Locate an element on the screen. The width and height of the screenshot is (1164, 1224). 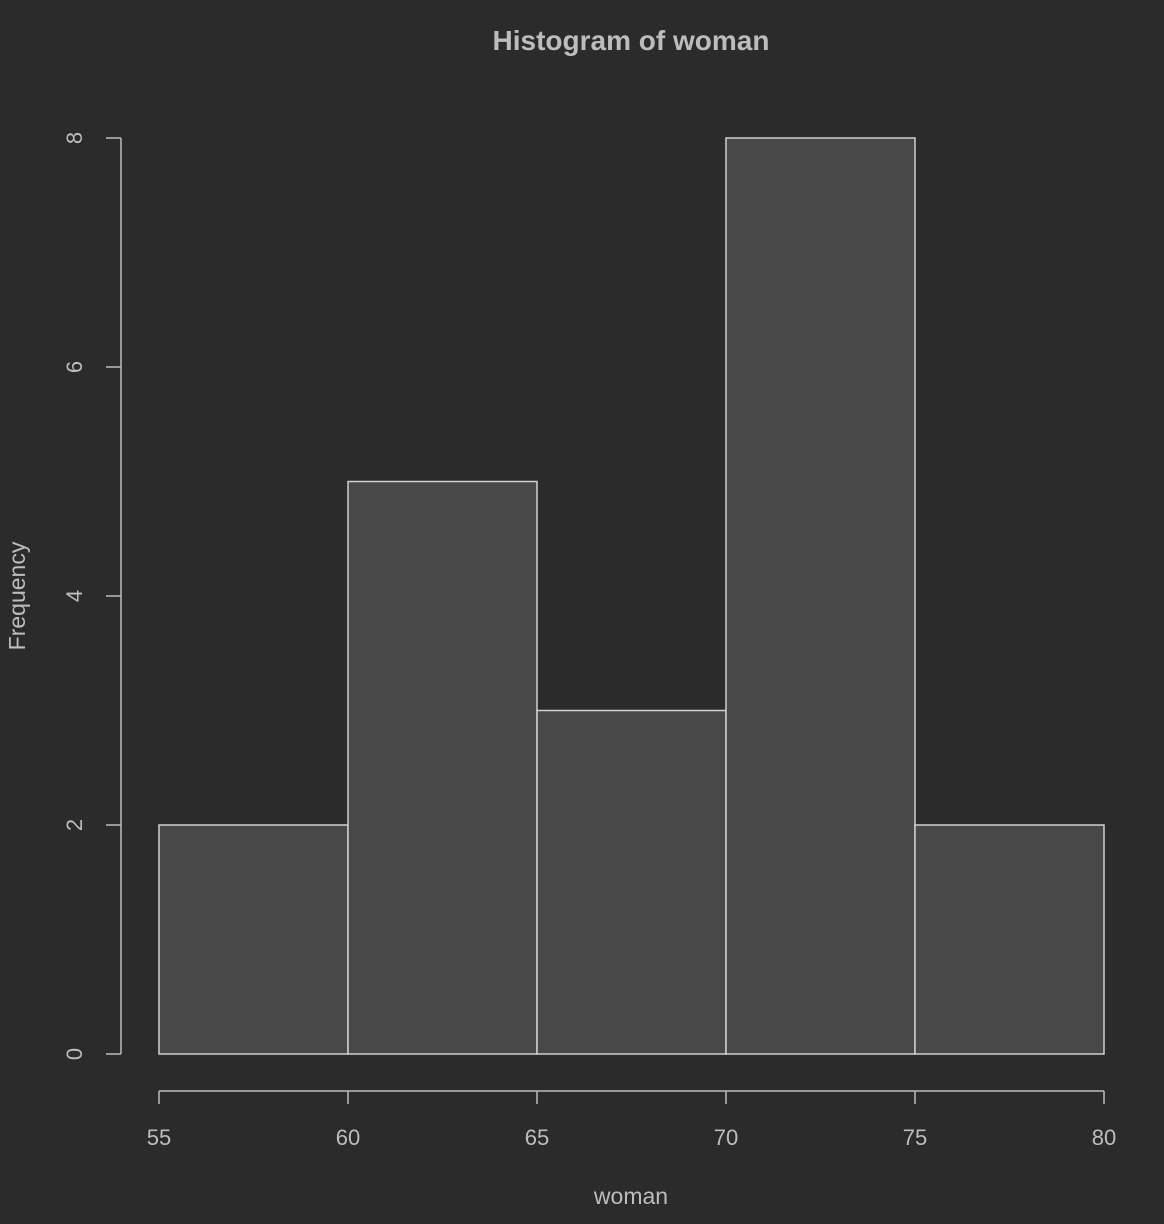
x-tick-label: 80 is located at coordinates (1104, 1137).